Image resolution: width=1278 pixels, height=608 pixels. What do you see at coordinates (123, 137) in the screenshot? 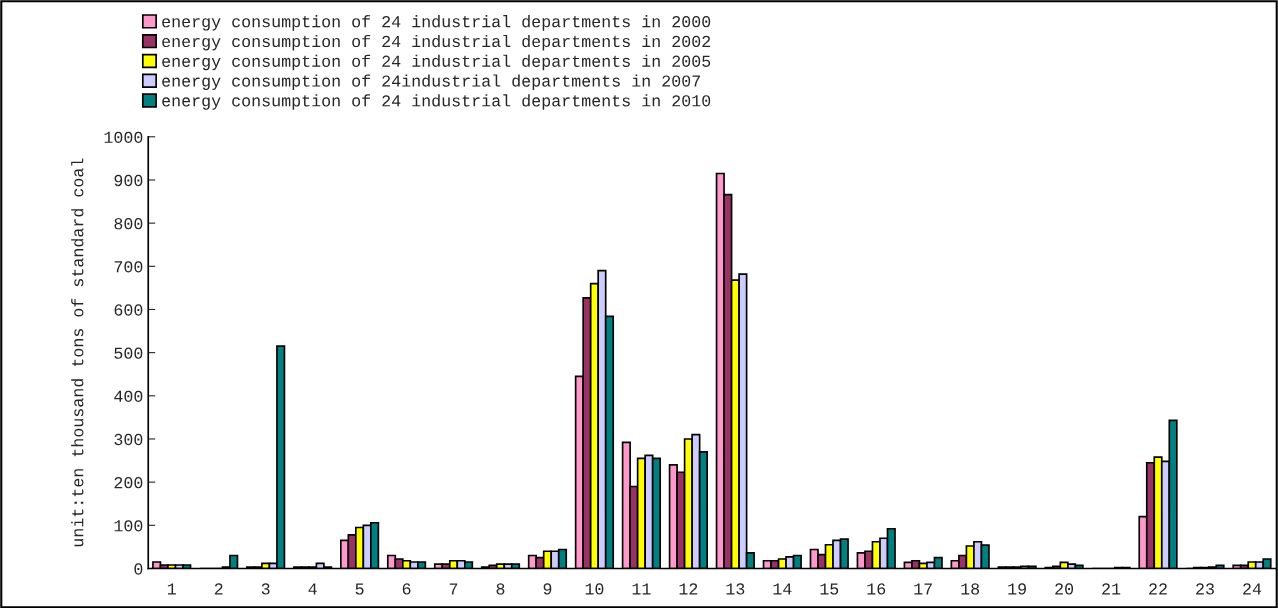
I see `y-tick-label: 1000` at bounding box center [123, 137].